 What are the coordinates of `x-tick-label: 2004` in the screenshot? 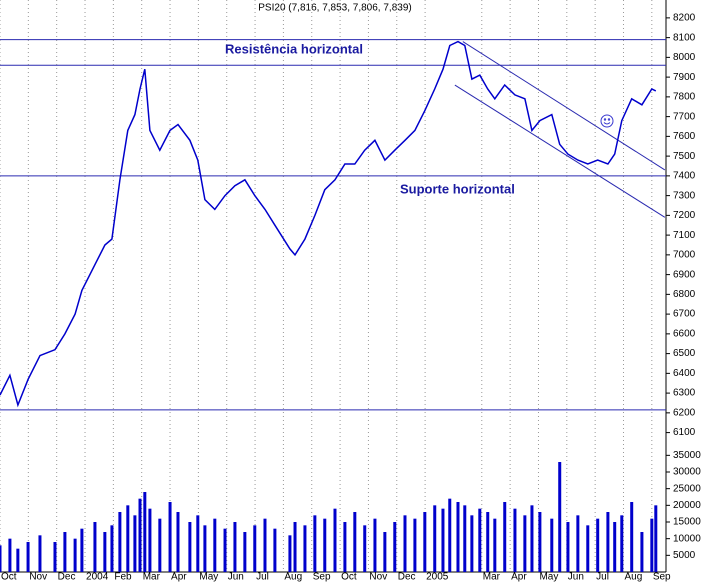 It's located at (97, 577).